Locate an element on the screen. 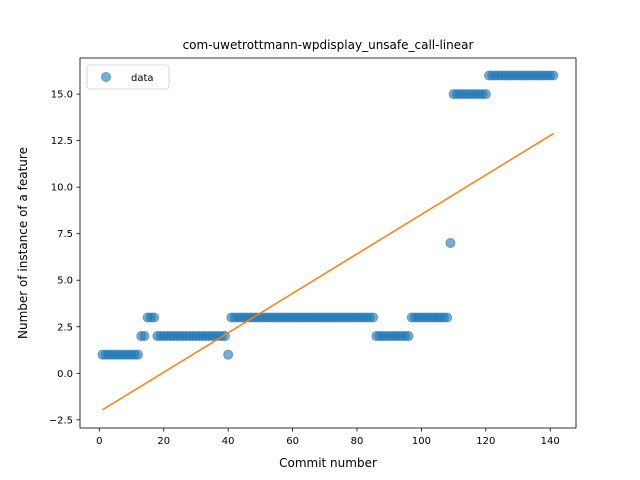  y-tick-label: 0.0 is located at coordinates (65, 374).